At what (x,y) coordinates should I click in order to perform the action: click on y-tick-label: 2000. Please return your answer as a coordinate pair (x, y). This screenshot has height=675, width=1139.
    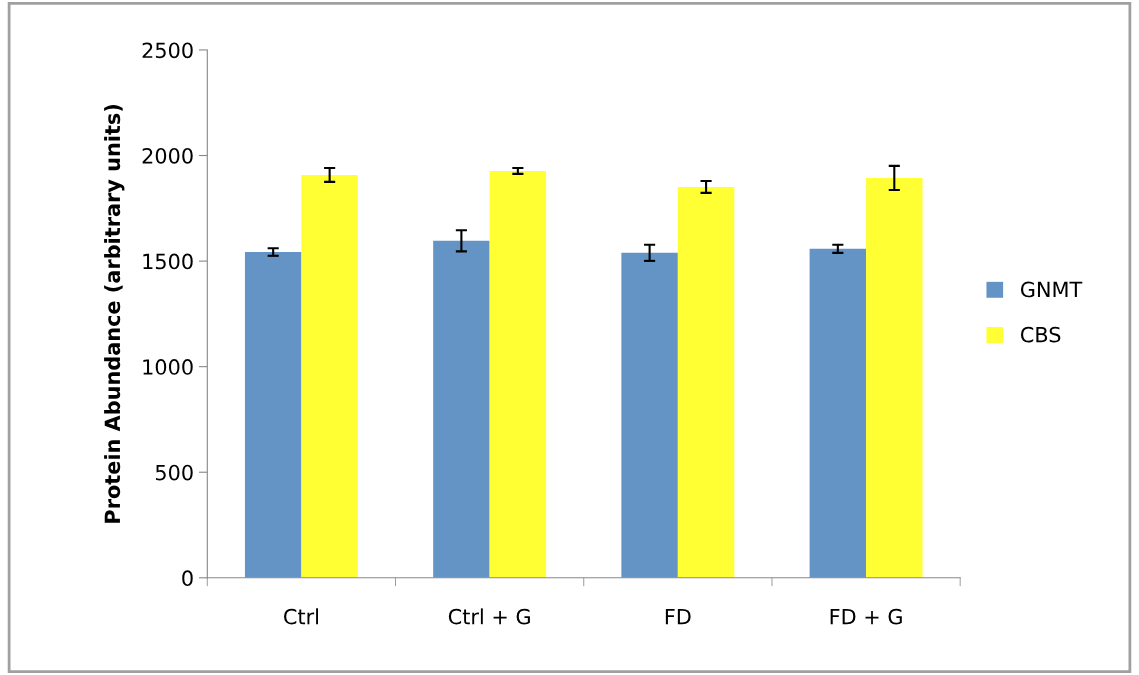
    Looking at the image, I should click on (167, 155).